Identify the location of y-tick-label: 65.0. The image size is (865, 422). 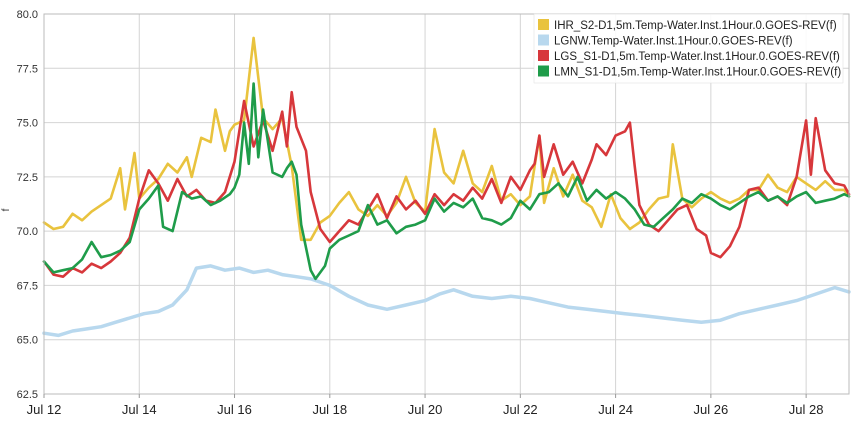
(27, 341).